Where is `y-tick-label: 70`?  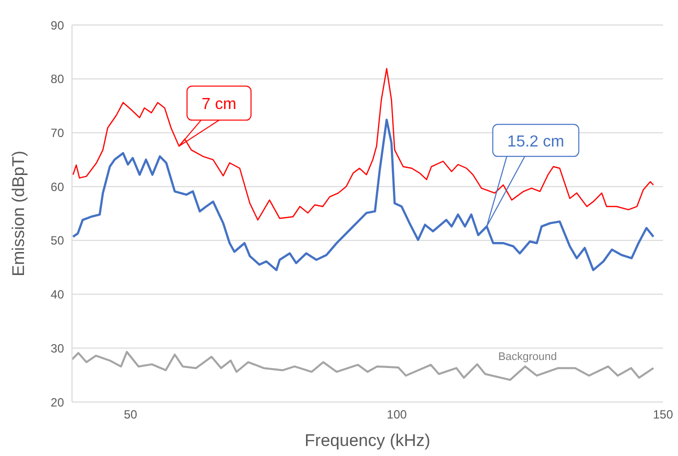 y-tick-label: 70 is located at coordinates (57, 133).